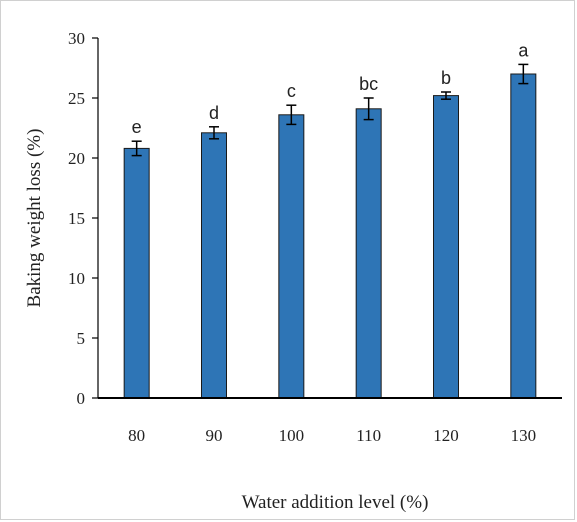  I want to click on significance-label: b, so click(446, 78).